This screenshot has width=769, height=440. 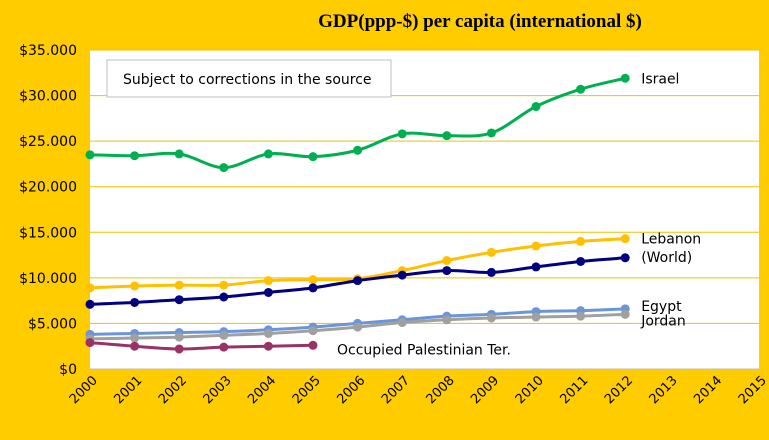 I want to click on x-tick-label: 2013, so click(x=664, y=390).